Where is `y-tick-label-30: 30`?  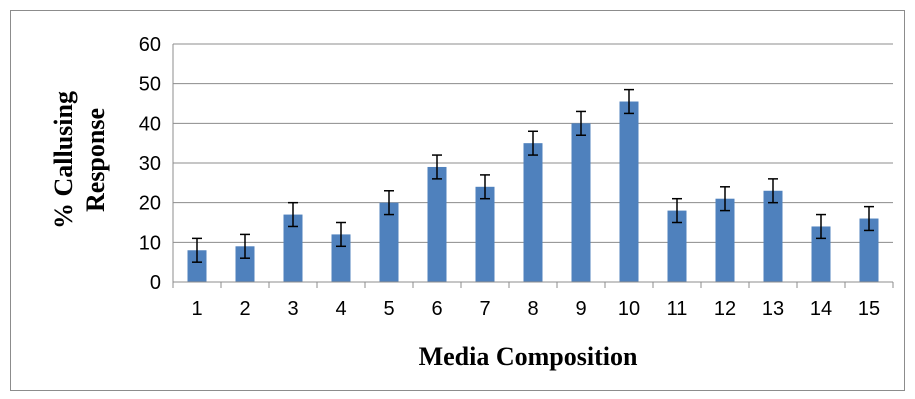
y-tick-label-30: 30 is located at coordinates (150, 164).